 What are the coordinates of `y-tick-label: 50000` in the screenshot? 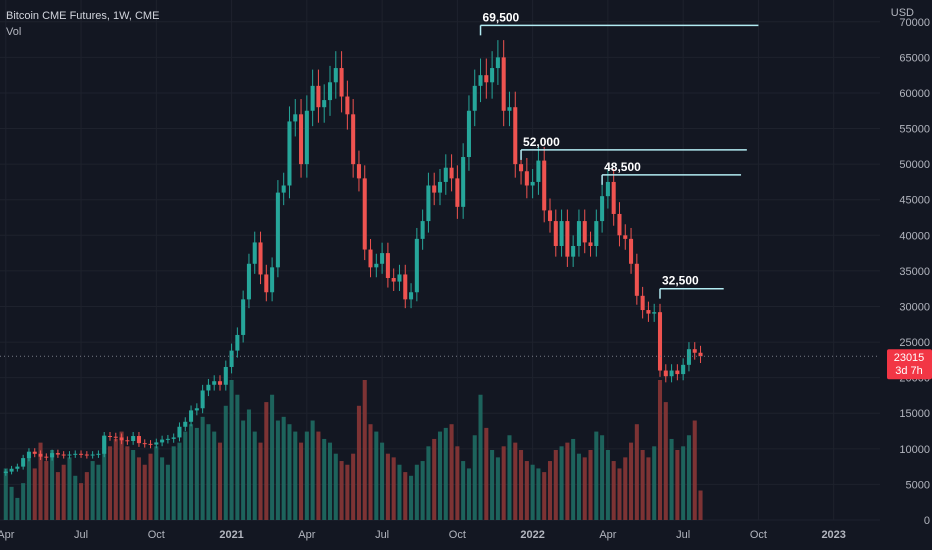 It's located at (914, 165).